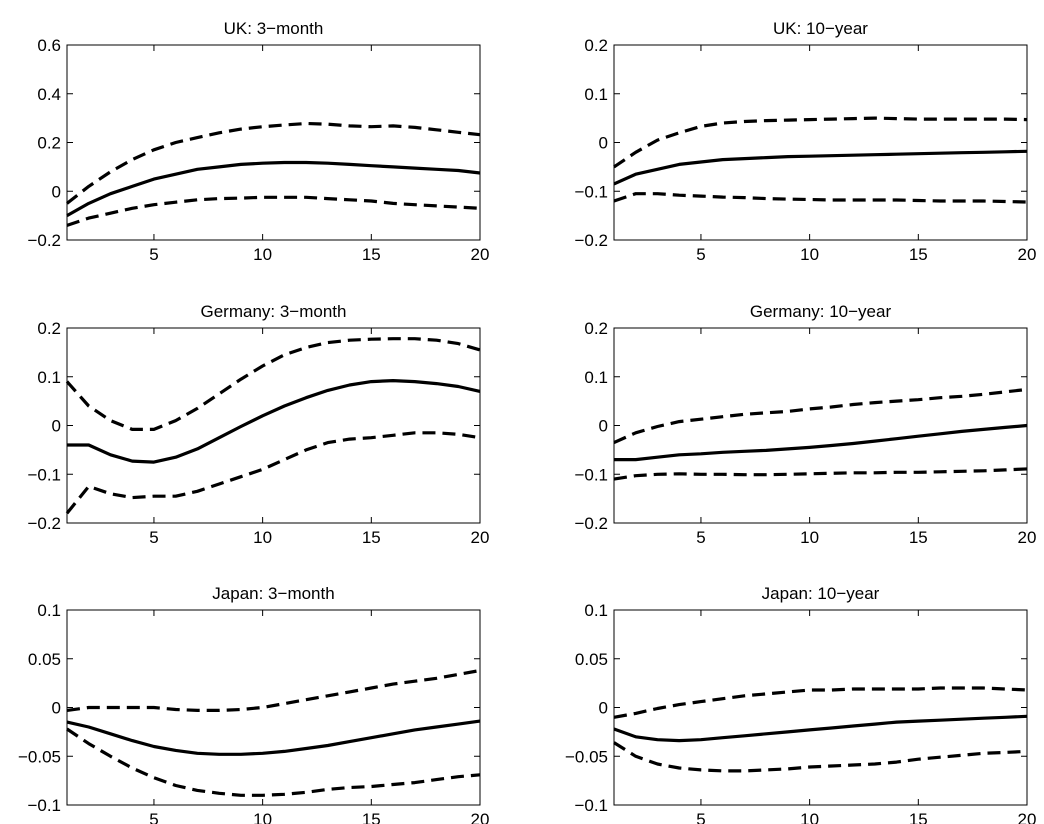  Describe the element at coordinates (820, 28) in the screenshot. I see `chart-title: UK: 10−year` at that location.